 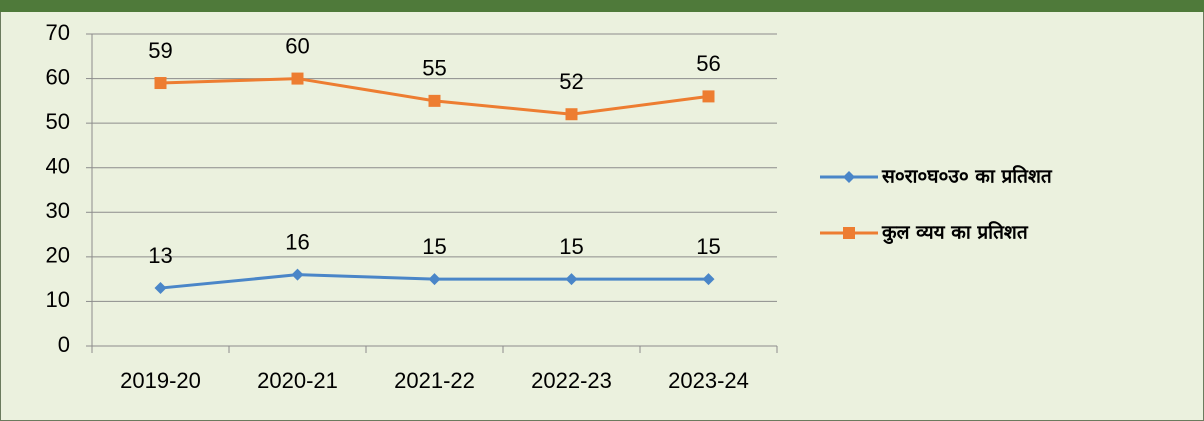 What do you see at coordinates (160, 255) in the screenshot?
I see `data-label: 13` at bounding box center [160, 255].